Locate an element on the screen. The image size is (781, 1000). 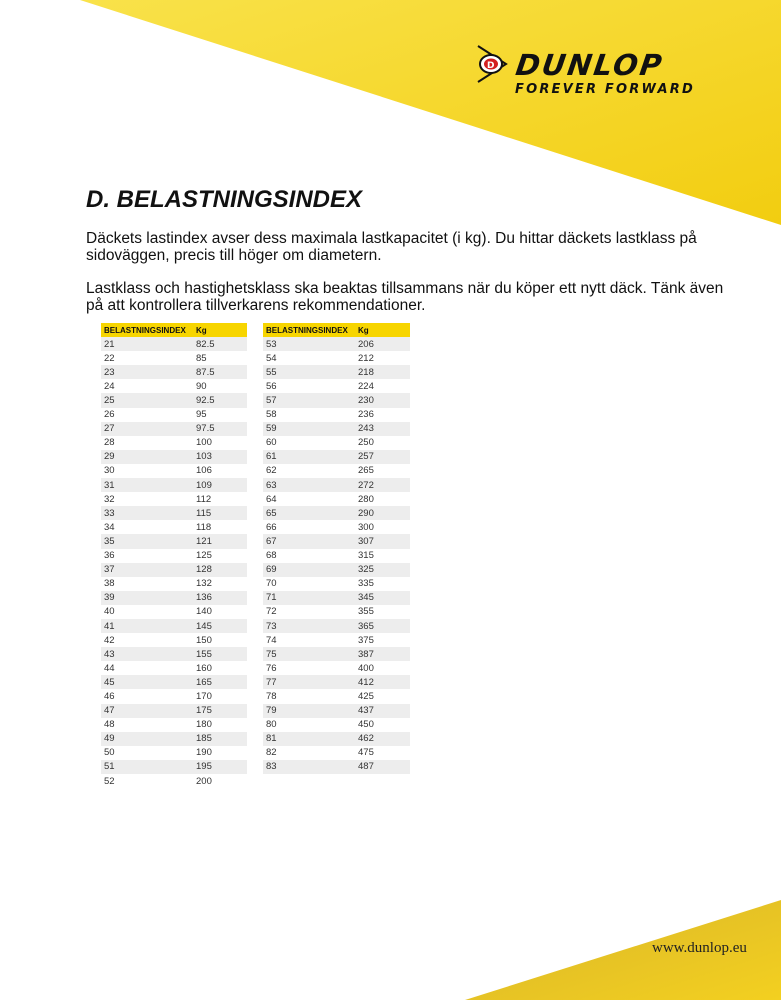
svg-text: D is located at coordinates (490, 66).